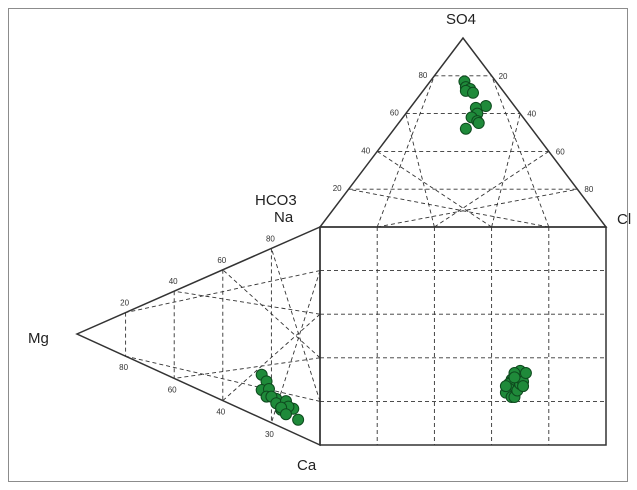  I want to click on cation-lower-tick-label: 30, so click(269, 434).